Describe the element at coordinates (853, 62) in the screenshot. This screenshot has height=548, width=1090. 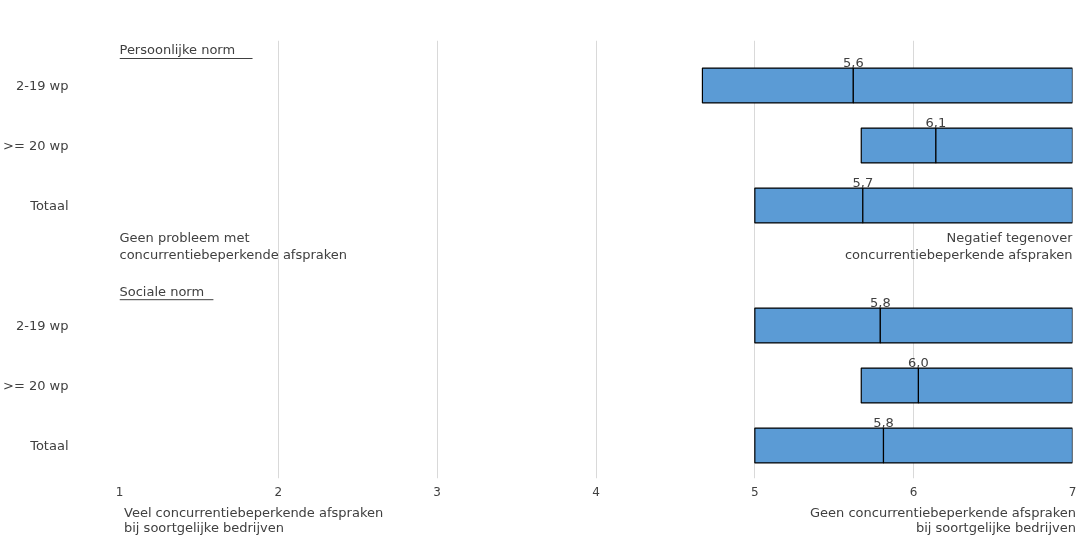
I see `text: 5,6` at that location.